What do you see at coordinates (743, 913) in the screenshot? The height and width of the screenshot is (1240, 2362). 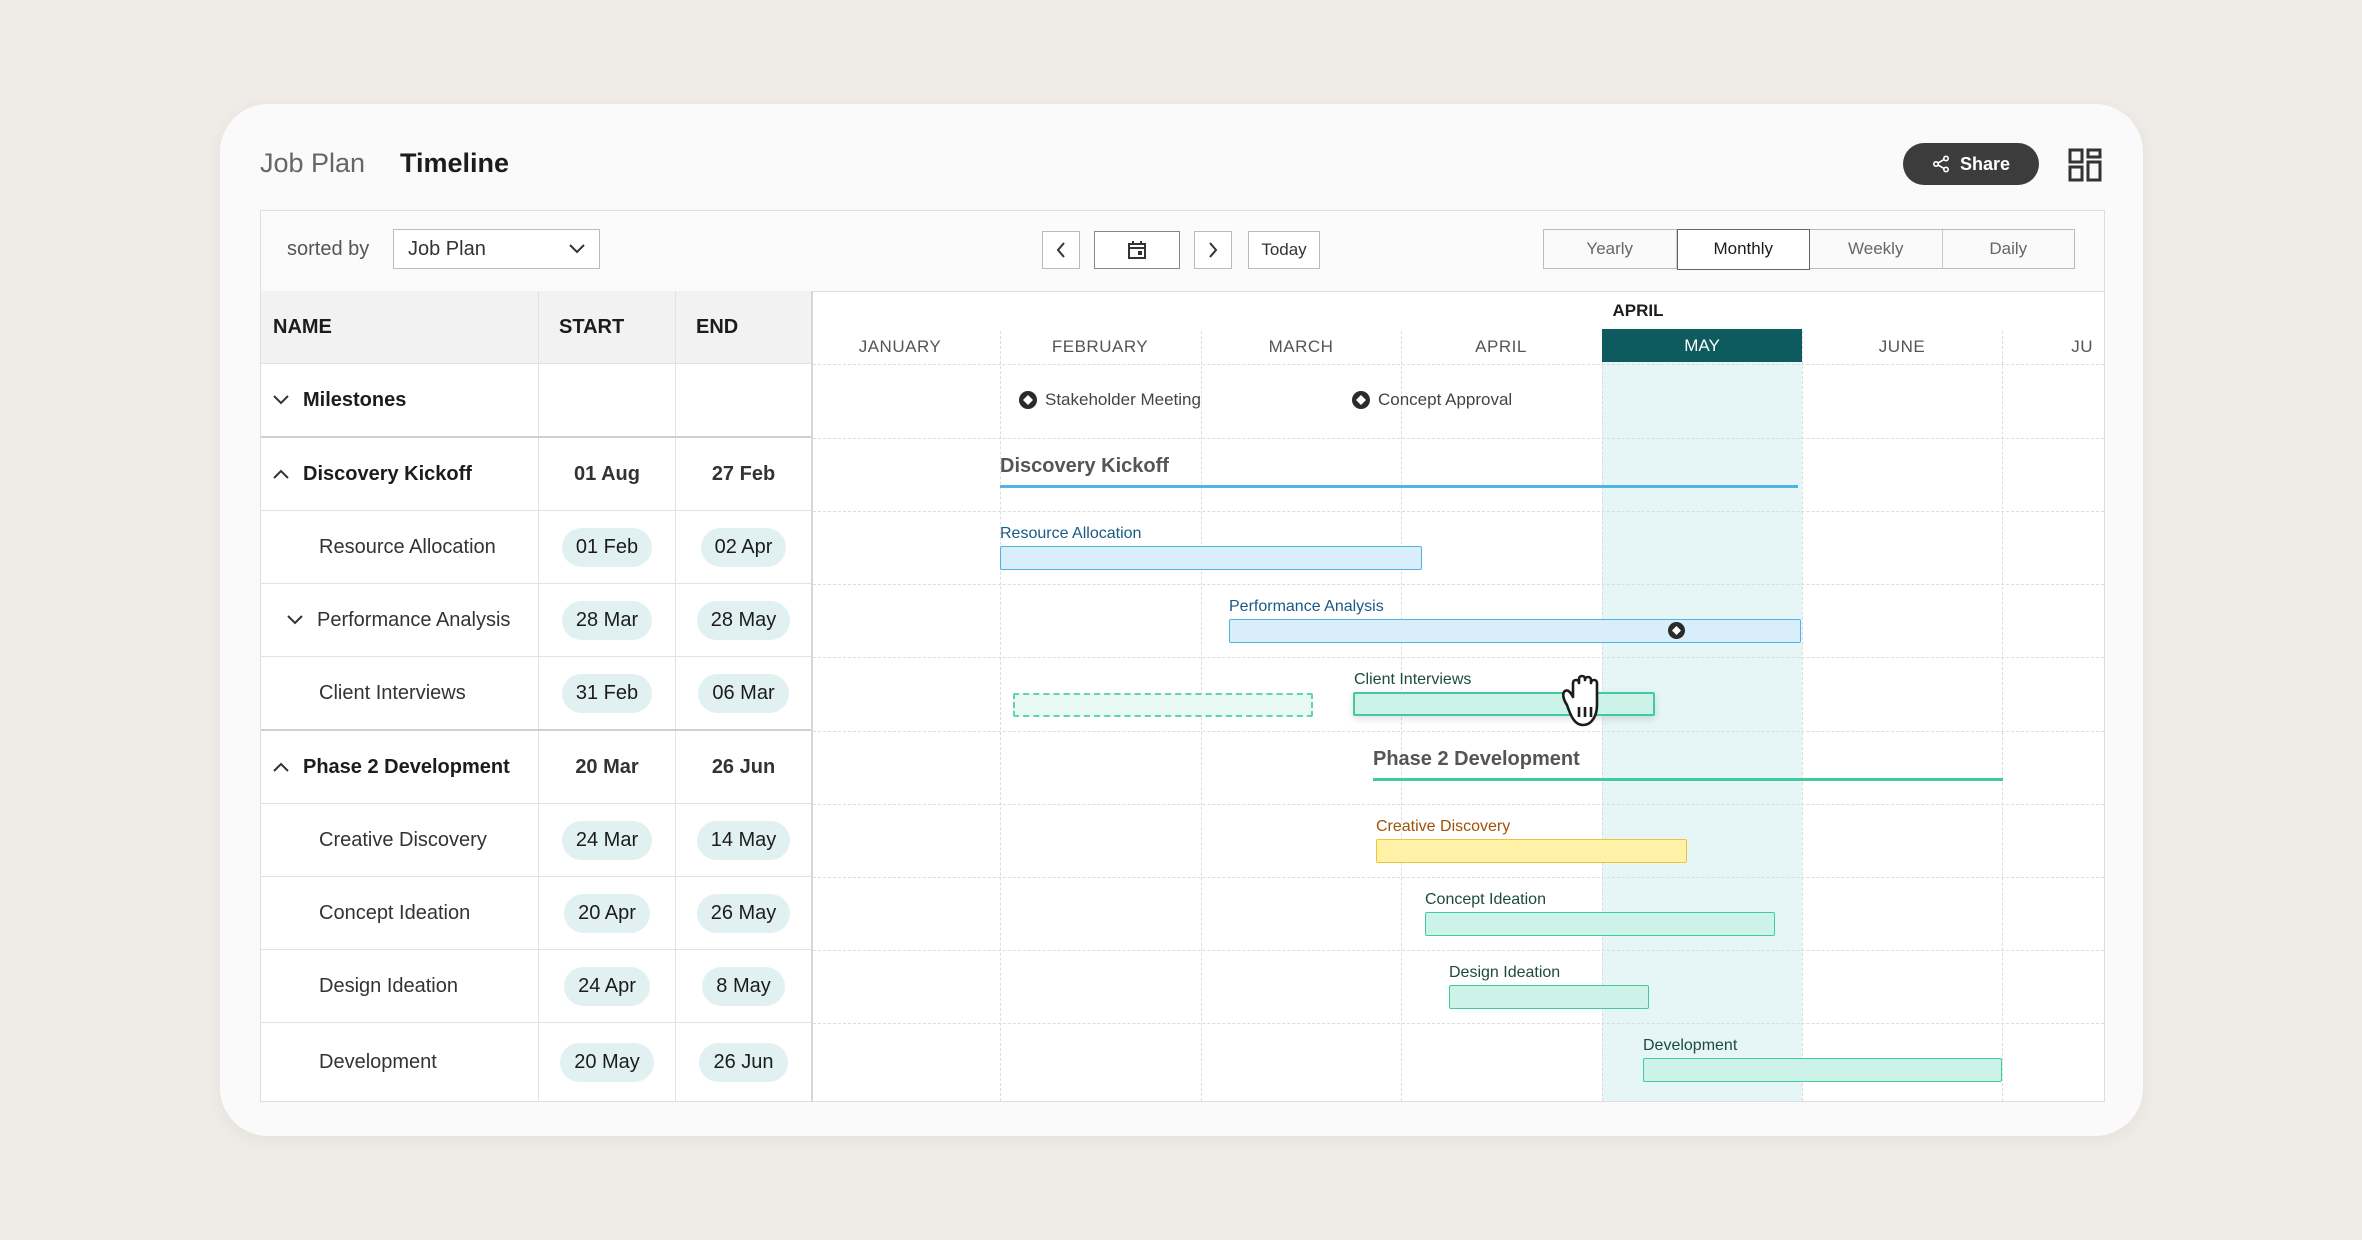 I see `end-date: 26 May` at bounding box center [743, 913].